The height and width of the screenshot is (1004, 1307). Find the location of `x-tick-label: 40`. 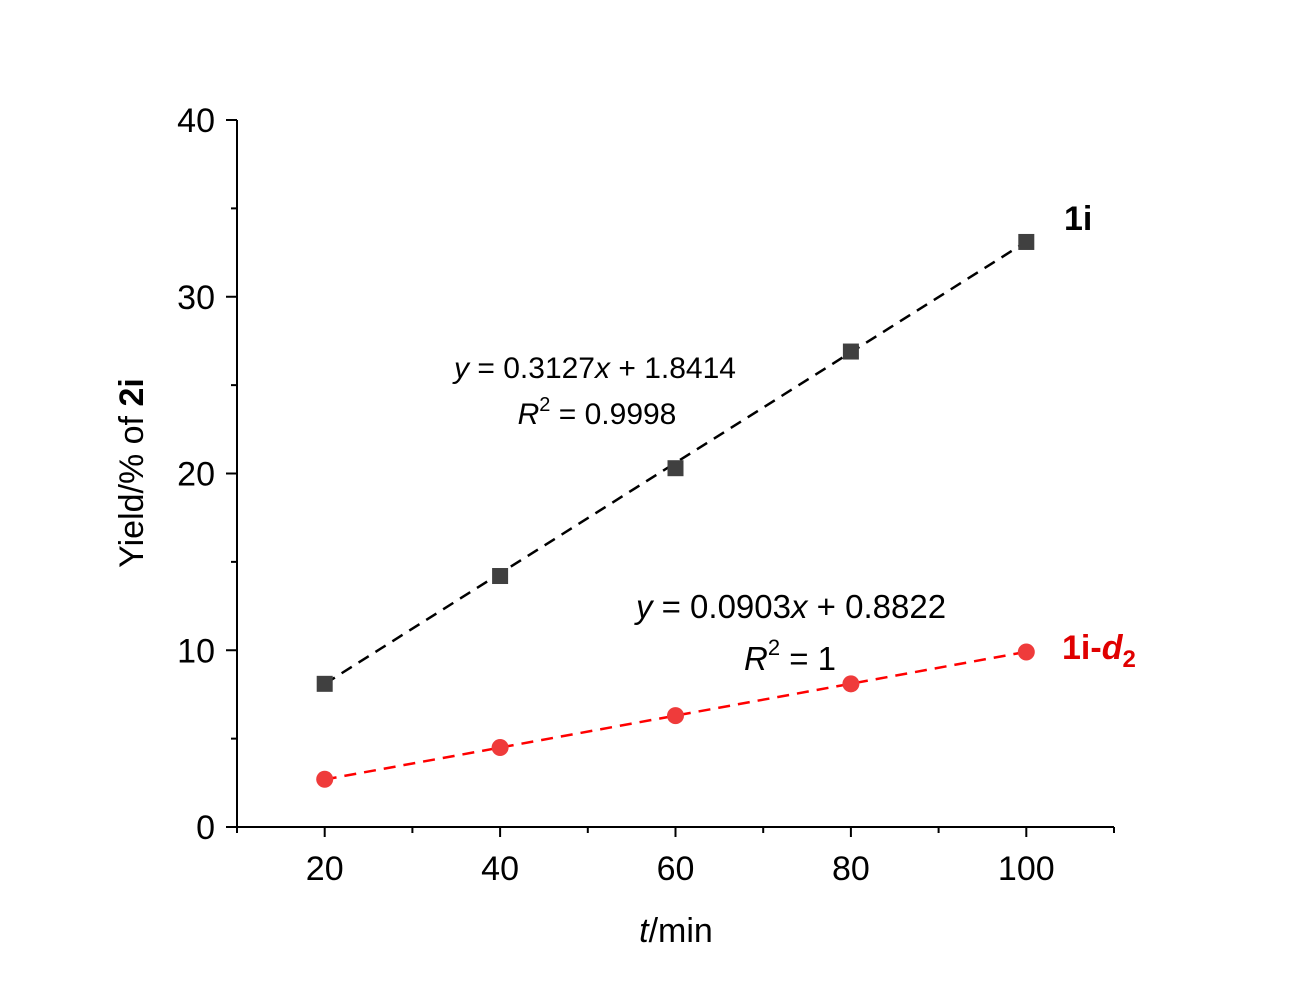

x-tick-label: 40 is located at coordinates (500, 869).